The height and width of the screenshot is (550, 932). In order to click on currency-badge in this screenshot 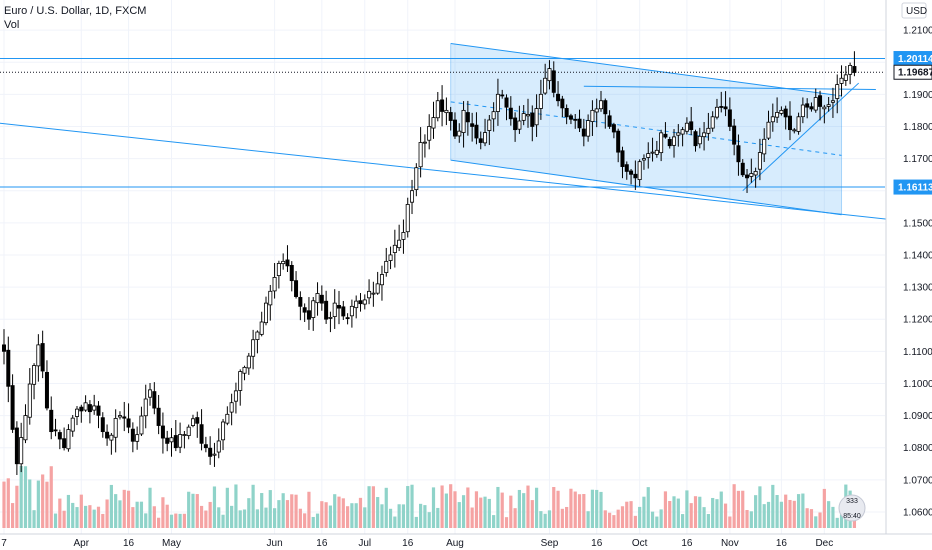, I will do `click(914, 10)`.